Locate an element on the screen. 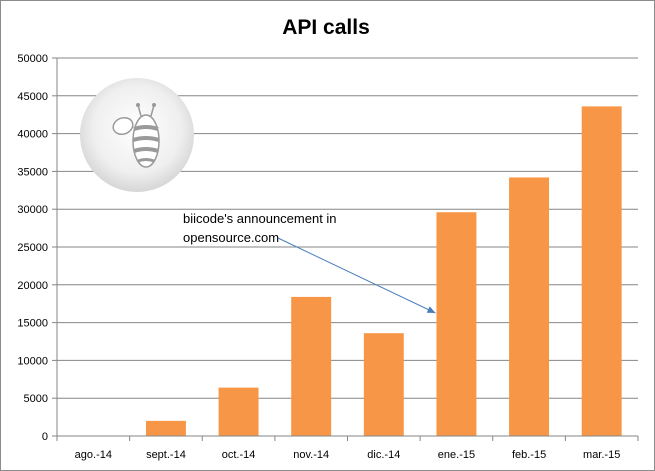 The height and width of the screenshot is (471, 655). x-tick-label: ago.-14 is located at coordinates (93, 455).